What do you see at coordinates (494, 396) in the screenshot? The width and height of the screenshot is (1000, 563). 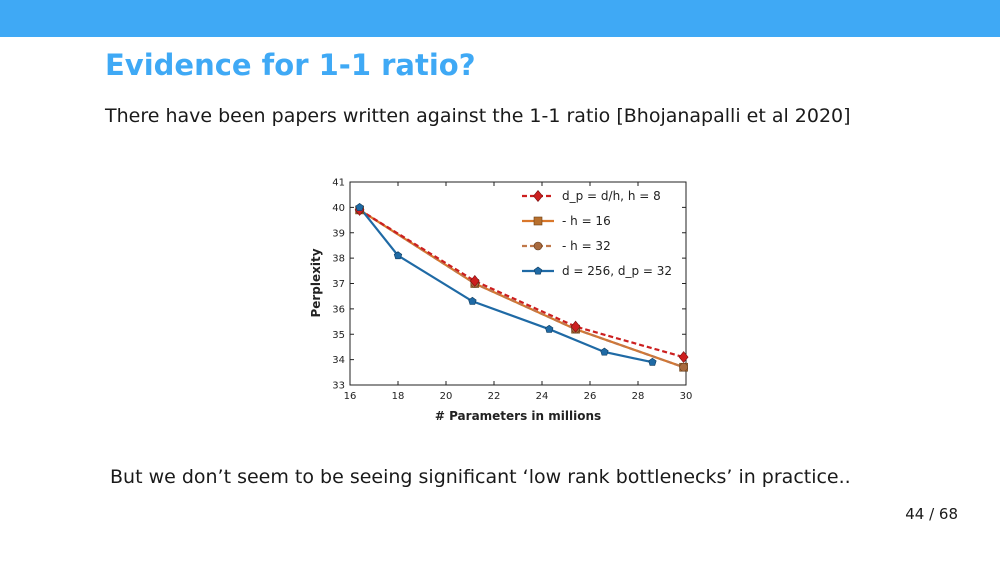 I see `x-tick-label: 22` at bounding box center [494, 396].